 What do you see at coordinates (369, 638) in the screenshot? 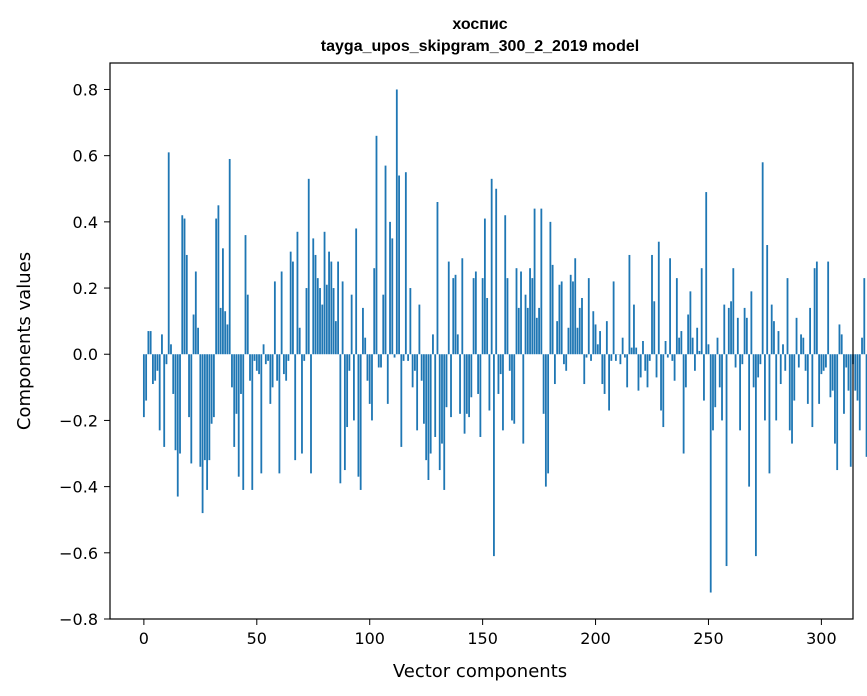
I see `x-tick-label: 100` at bounding box center [369, 638].